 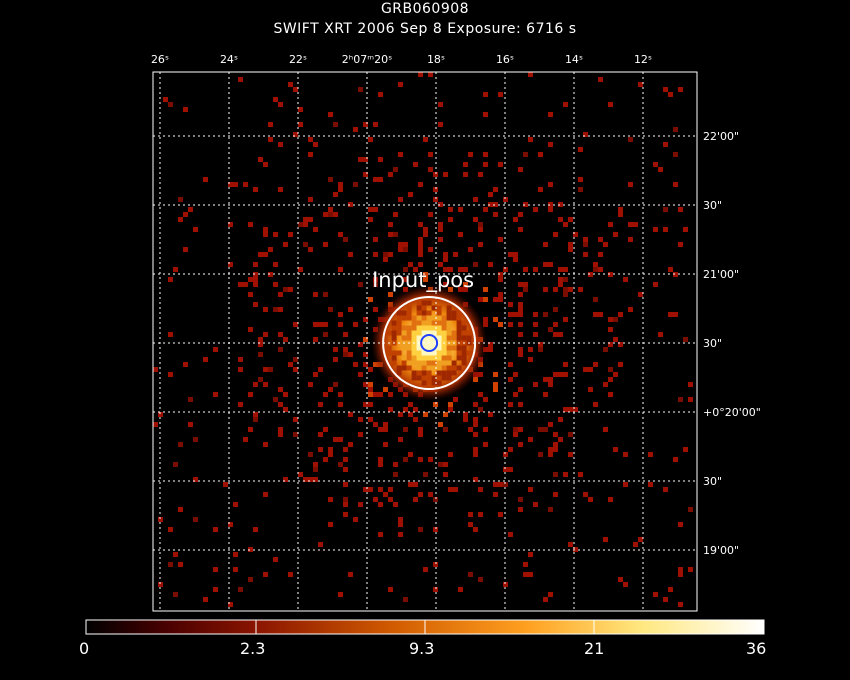 I want to click on image-title: GRB060908, so click(x=425, y=9).